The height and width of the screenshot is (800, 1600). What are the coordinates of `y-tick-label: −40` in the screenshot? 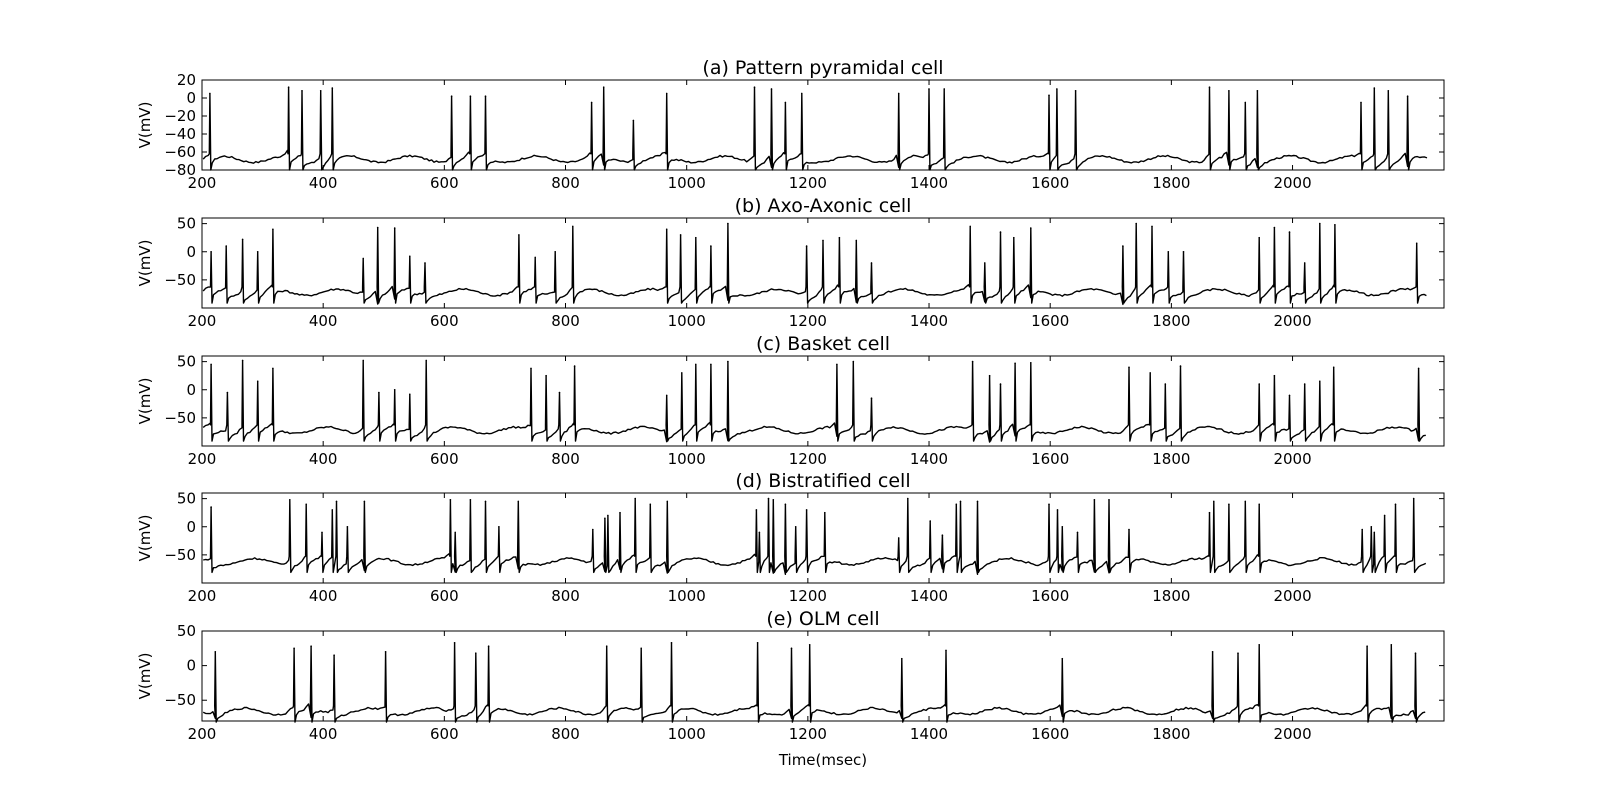 It's located at (180, 134).